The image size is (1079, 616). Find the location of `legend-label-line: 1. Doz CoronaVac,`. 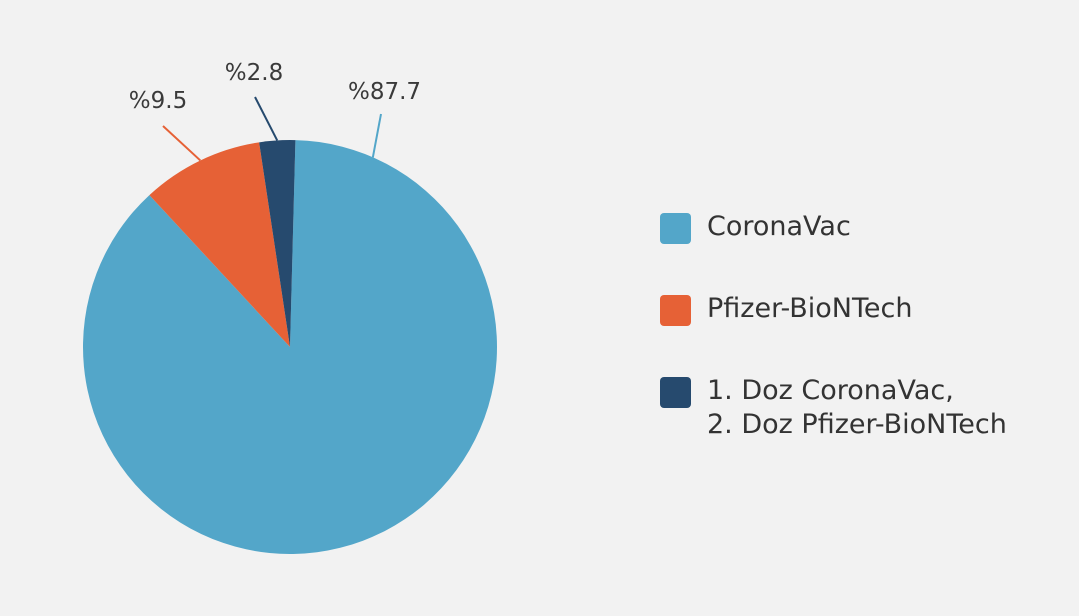

legend-label-line: 1. Doz CoronaVac, is located at coordinates (830, 390).